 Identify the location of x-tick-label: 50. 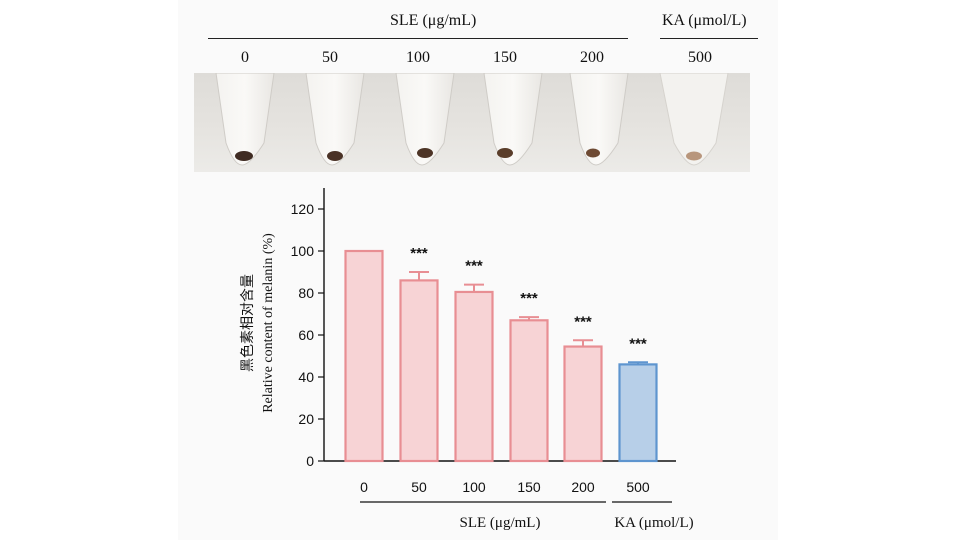
(419, 487).